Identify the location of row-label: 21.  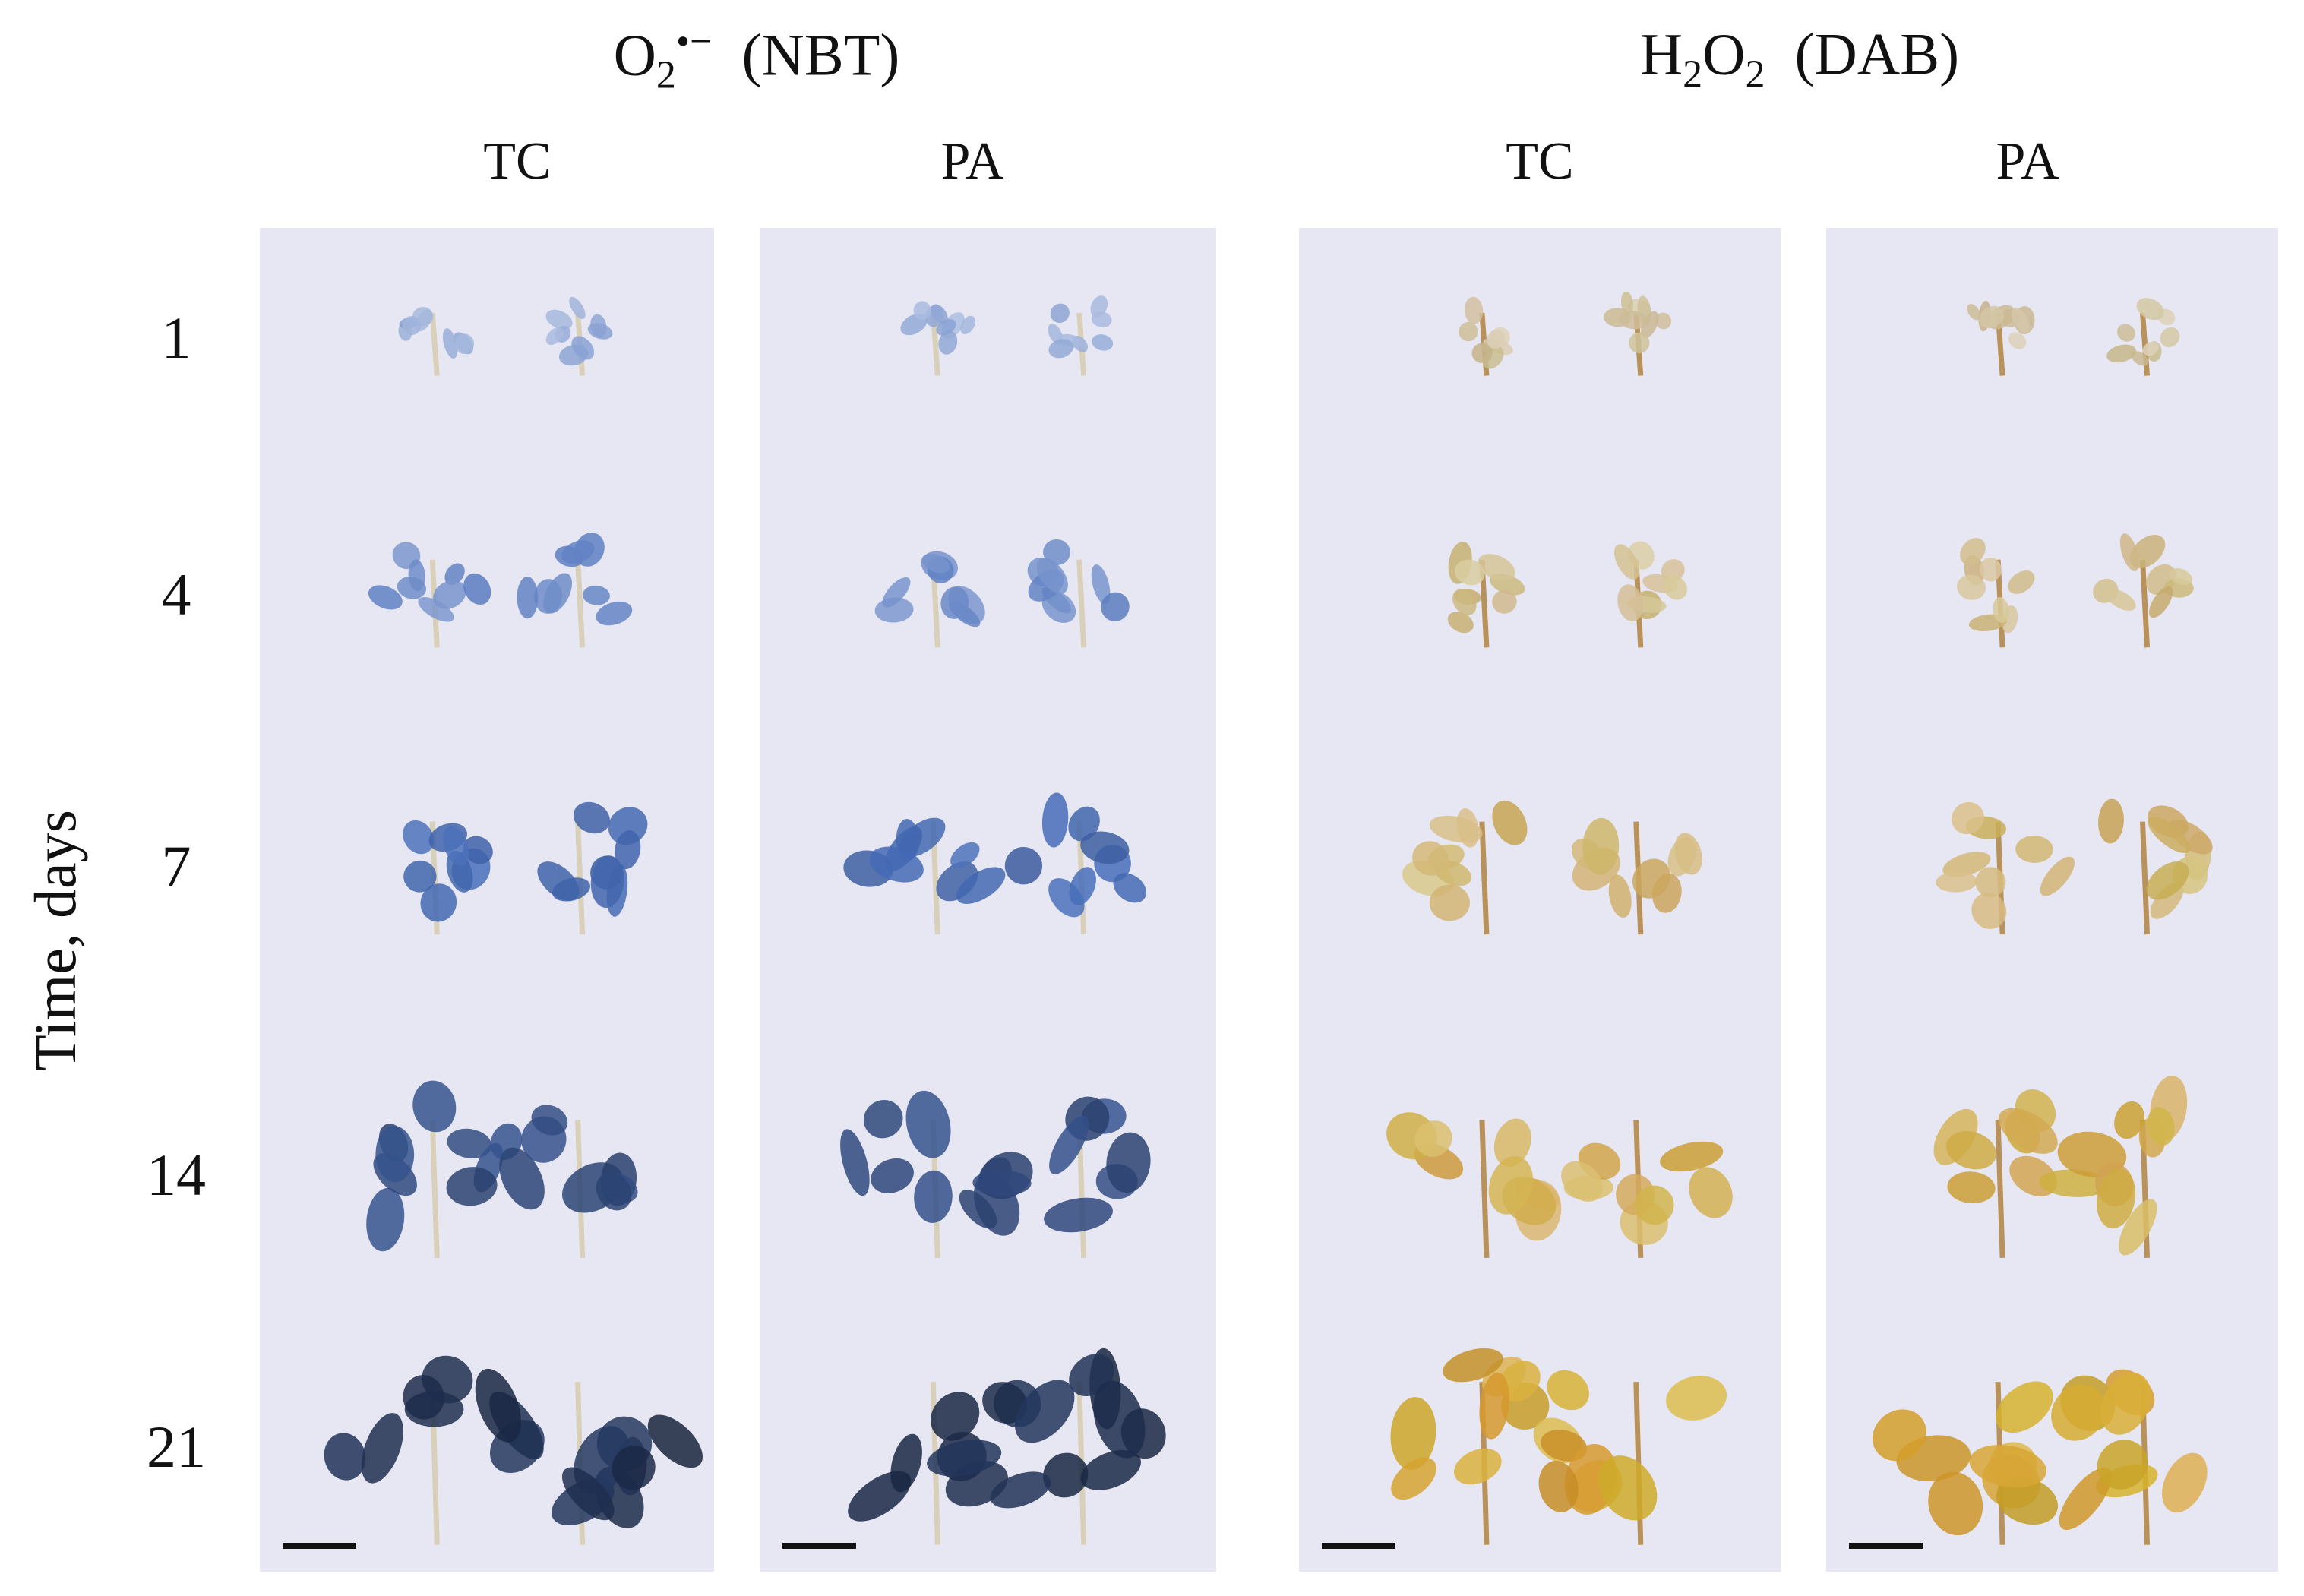
(176, 1447).